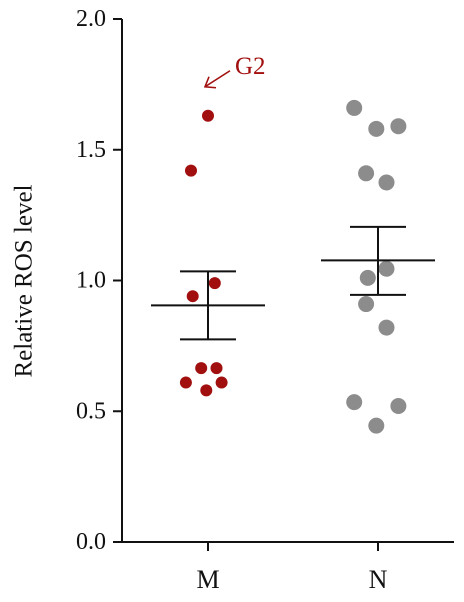 The width and height of the screenshot is (464, 602). Describe the element at coordinates (217, 79) in the screenshot. I see `annotation-arrow-shaft` at that location.